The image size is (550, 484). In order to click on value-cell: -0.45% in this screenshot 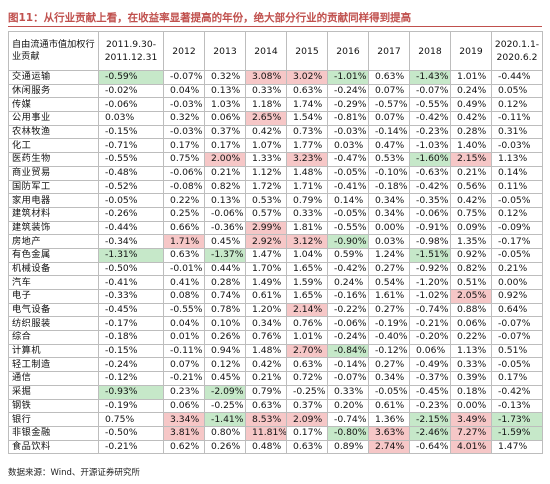, I will do `click(430, 392)`.